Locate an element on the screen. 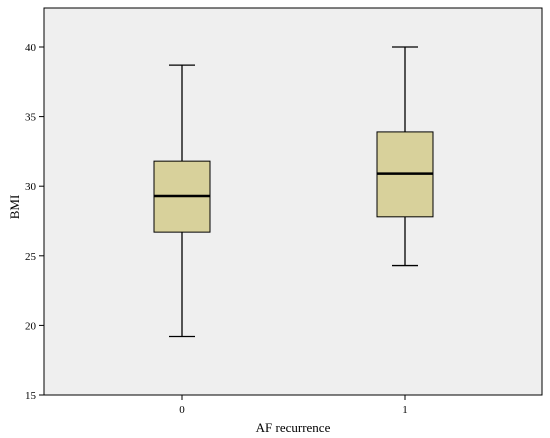 The image size is (550, 438). y-axis: 15 20 25 30 35 40 is located at coordinates (34, 222).